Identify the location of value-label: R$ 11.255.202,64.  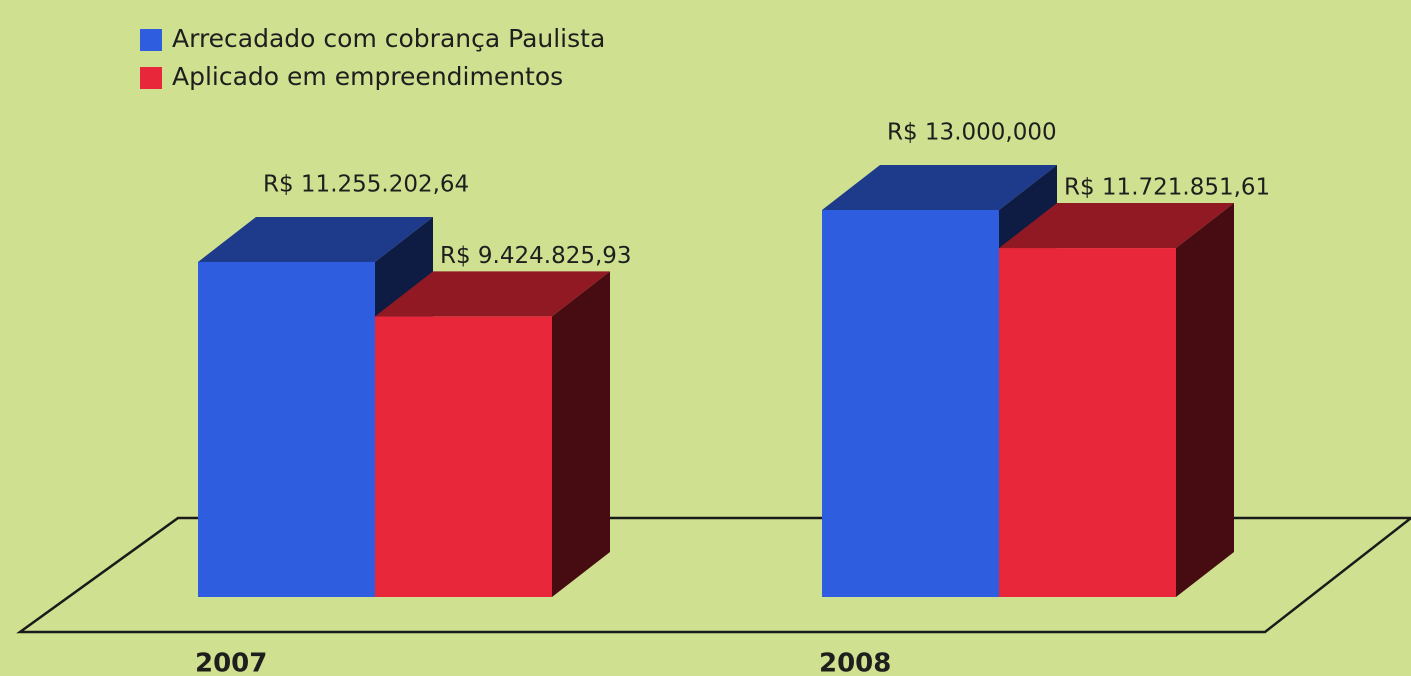
(366, 184).